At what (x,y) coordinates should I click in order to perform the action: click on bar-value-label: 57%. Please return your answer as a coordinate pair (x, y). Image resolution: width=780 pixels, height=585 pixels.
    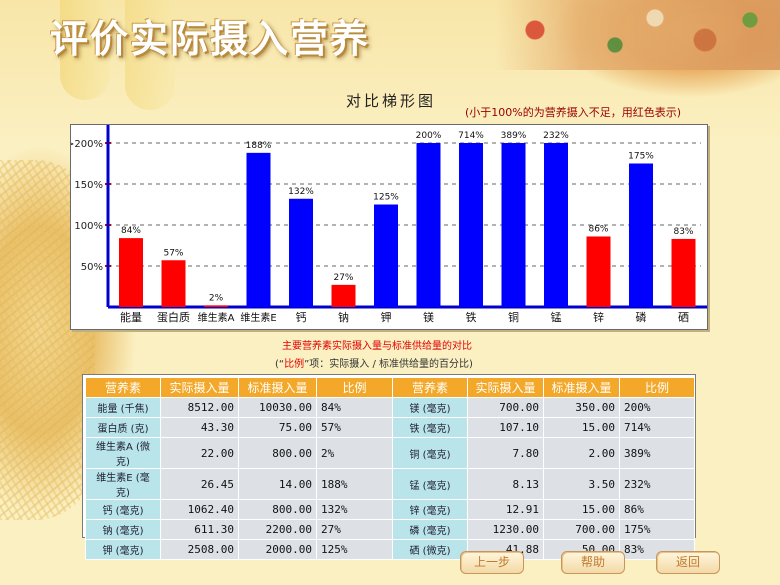
    Looking at the image, I should click on (173, 253).